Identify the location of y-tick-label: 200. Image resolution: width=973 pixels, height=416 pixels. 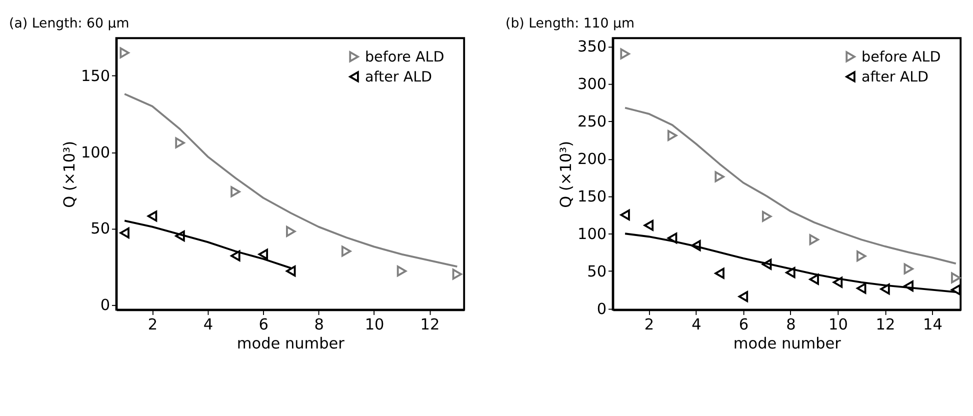
(592, 159).